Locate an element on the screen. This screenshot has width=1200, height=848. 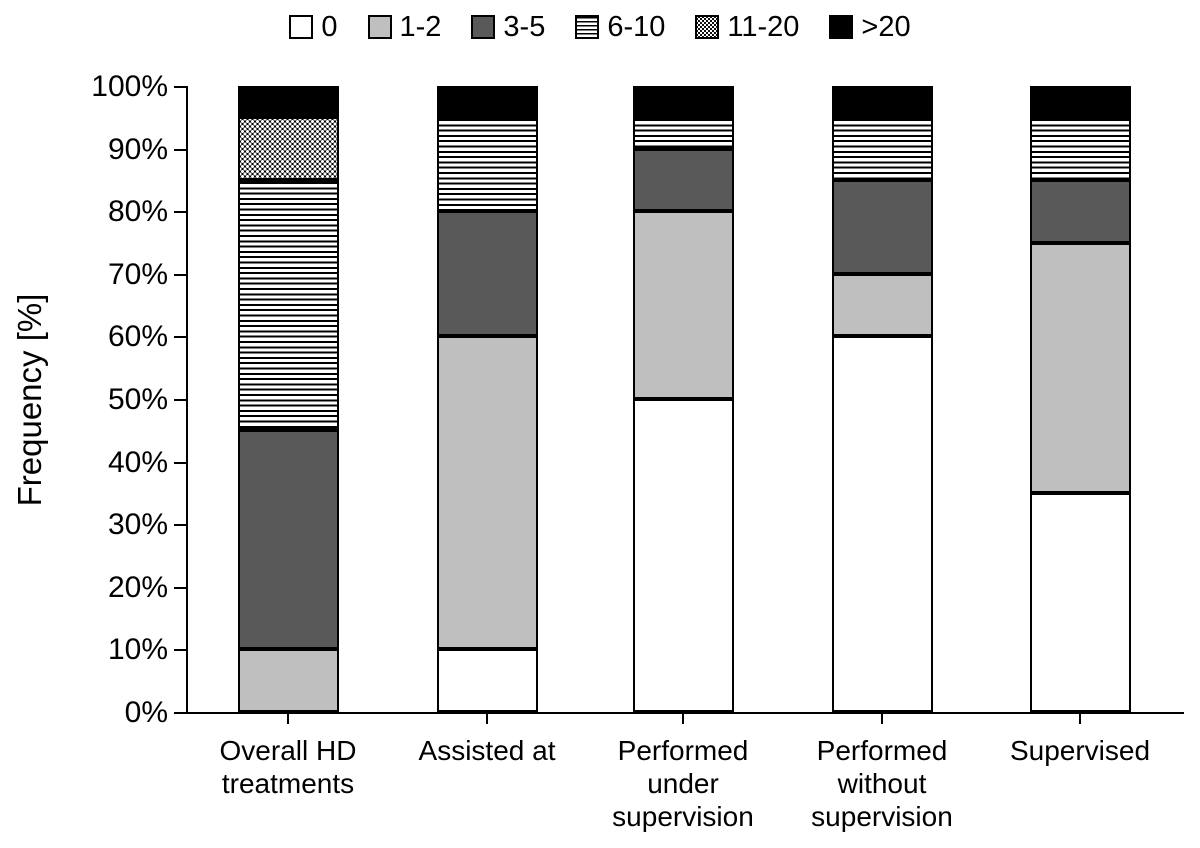
legend-item-1-2: 1-2 is located at coordinates (404, 27).